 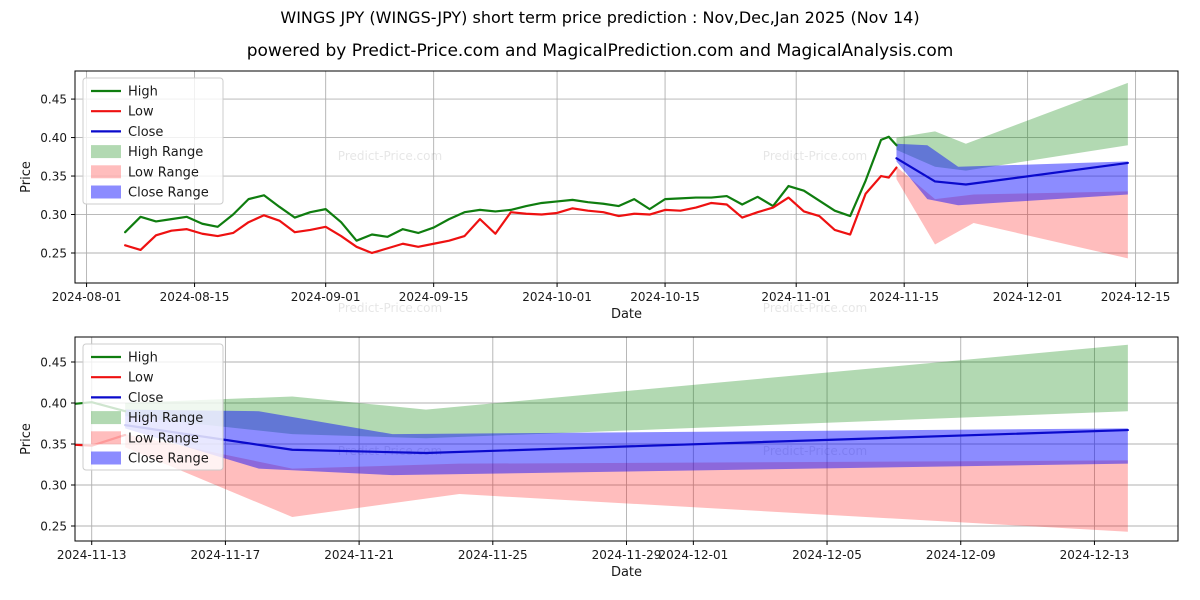 What do you see at coordinates (92, 555) in the screenshot?
I see `svg-text: 2024-11-13` at bounding box center [92, 555].